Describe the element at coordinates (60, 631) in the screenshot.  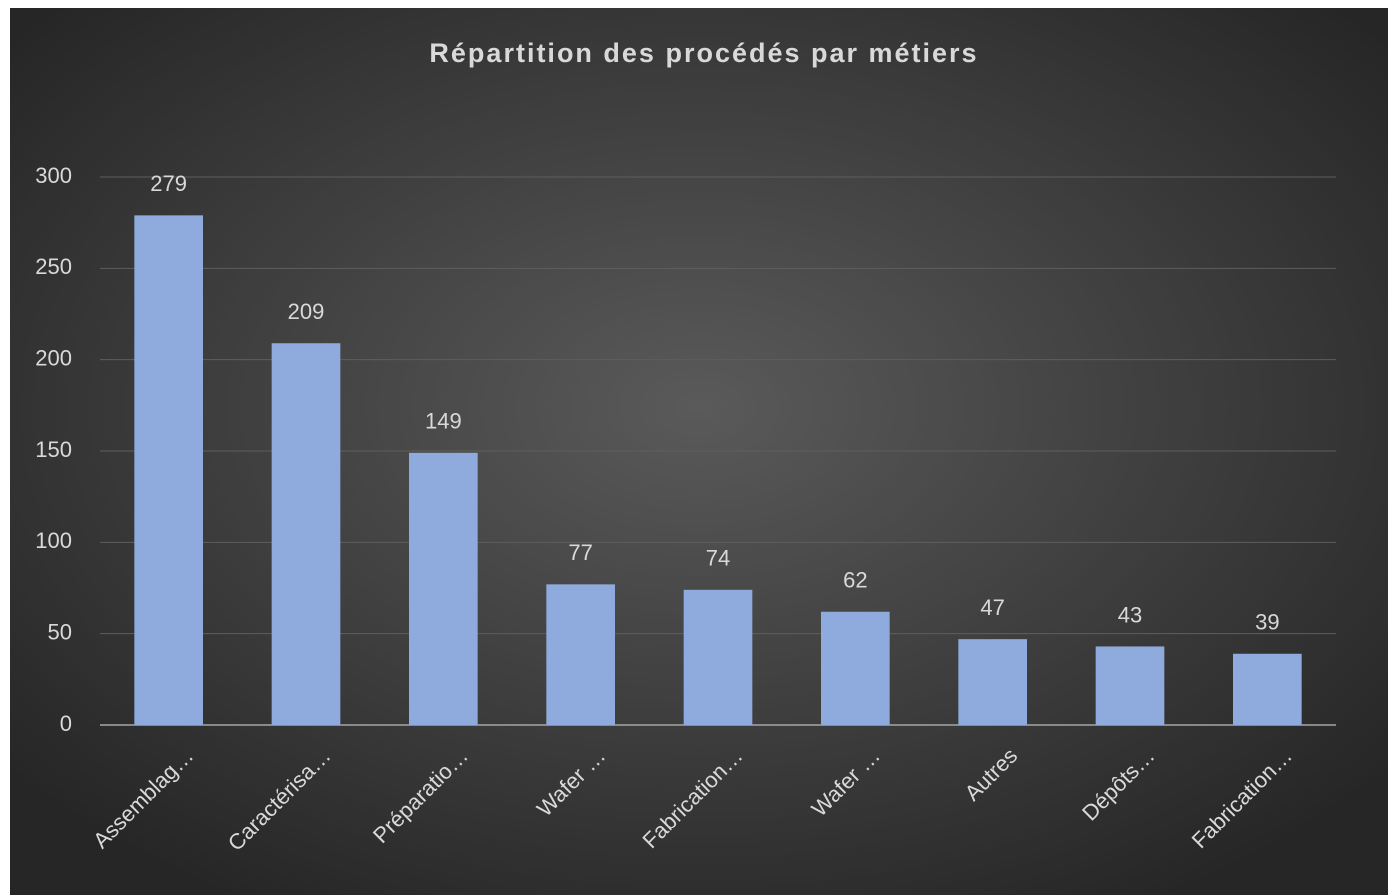
I see `y-tick-label: 50` at that location.